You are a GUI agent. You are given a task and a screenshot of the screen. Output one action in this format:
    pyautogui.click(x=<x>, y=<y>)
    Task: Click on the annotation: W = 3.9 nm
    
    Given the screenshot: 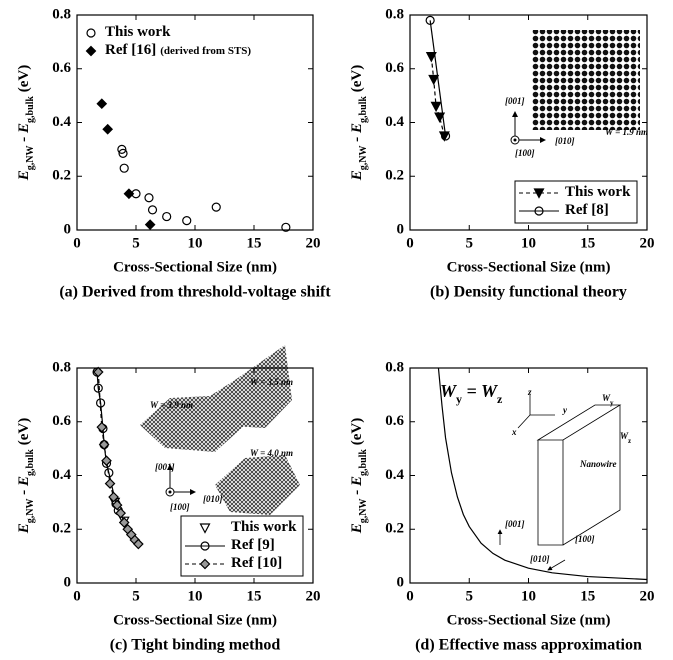 What is the action you would take?
    pyautogui.click(x=171, y=405)
    